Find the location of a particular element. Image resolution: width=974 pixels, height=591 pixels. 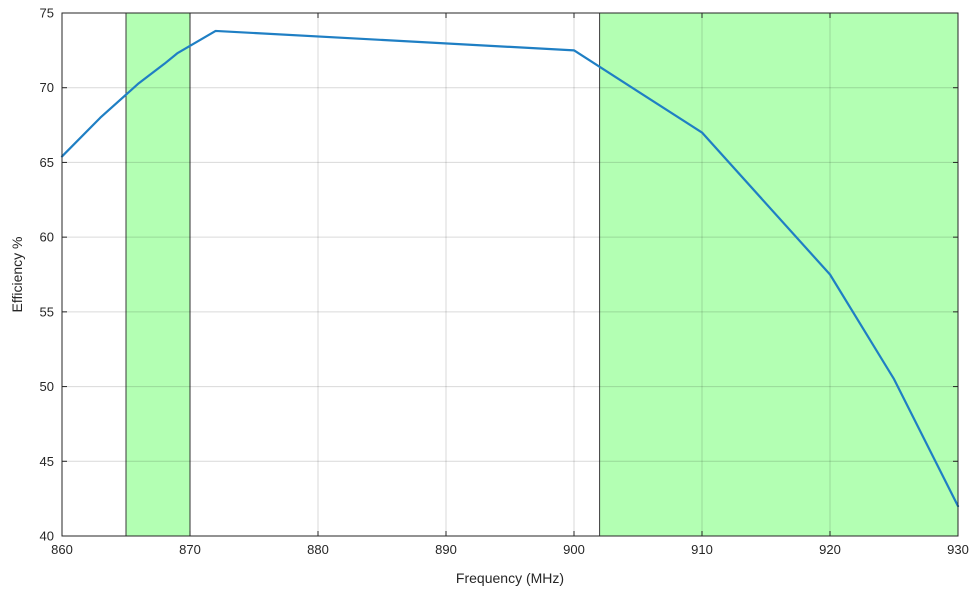

x-axis-title: Frequency (MHz) is located at coordinates (510, 578).